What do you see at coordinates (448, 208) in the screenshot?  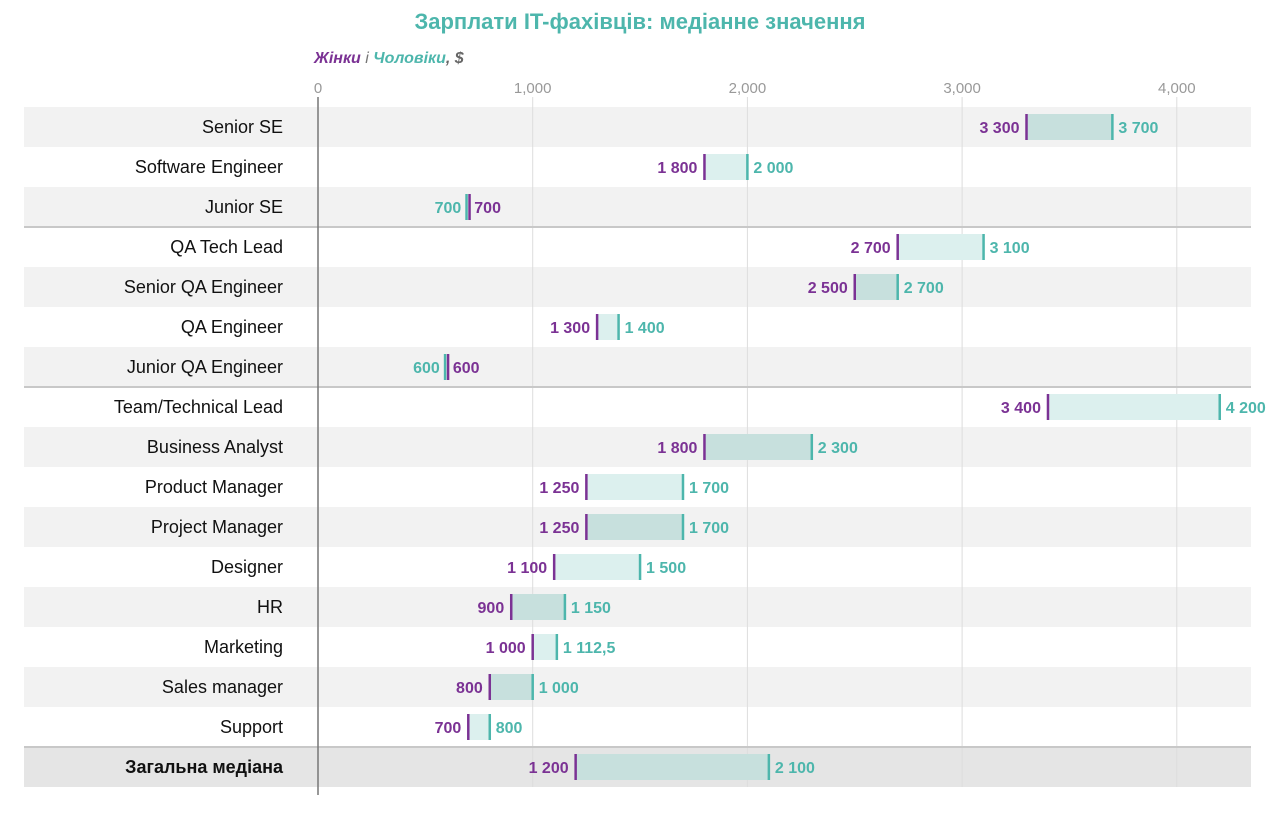 I see `men-value-label: 700` at bounding box center [448, 208].